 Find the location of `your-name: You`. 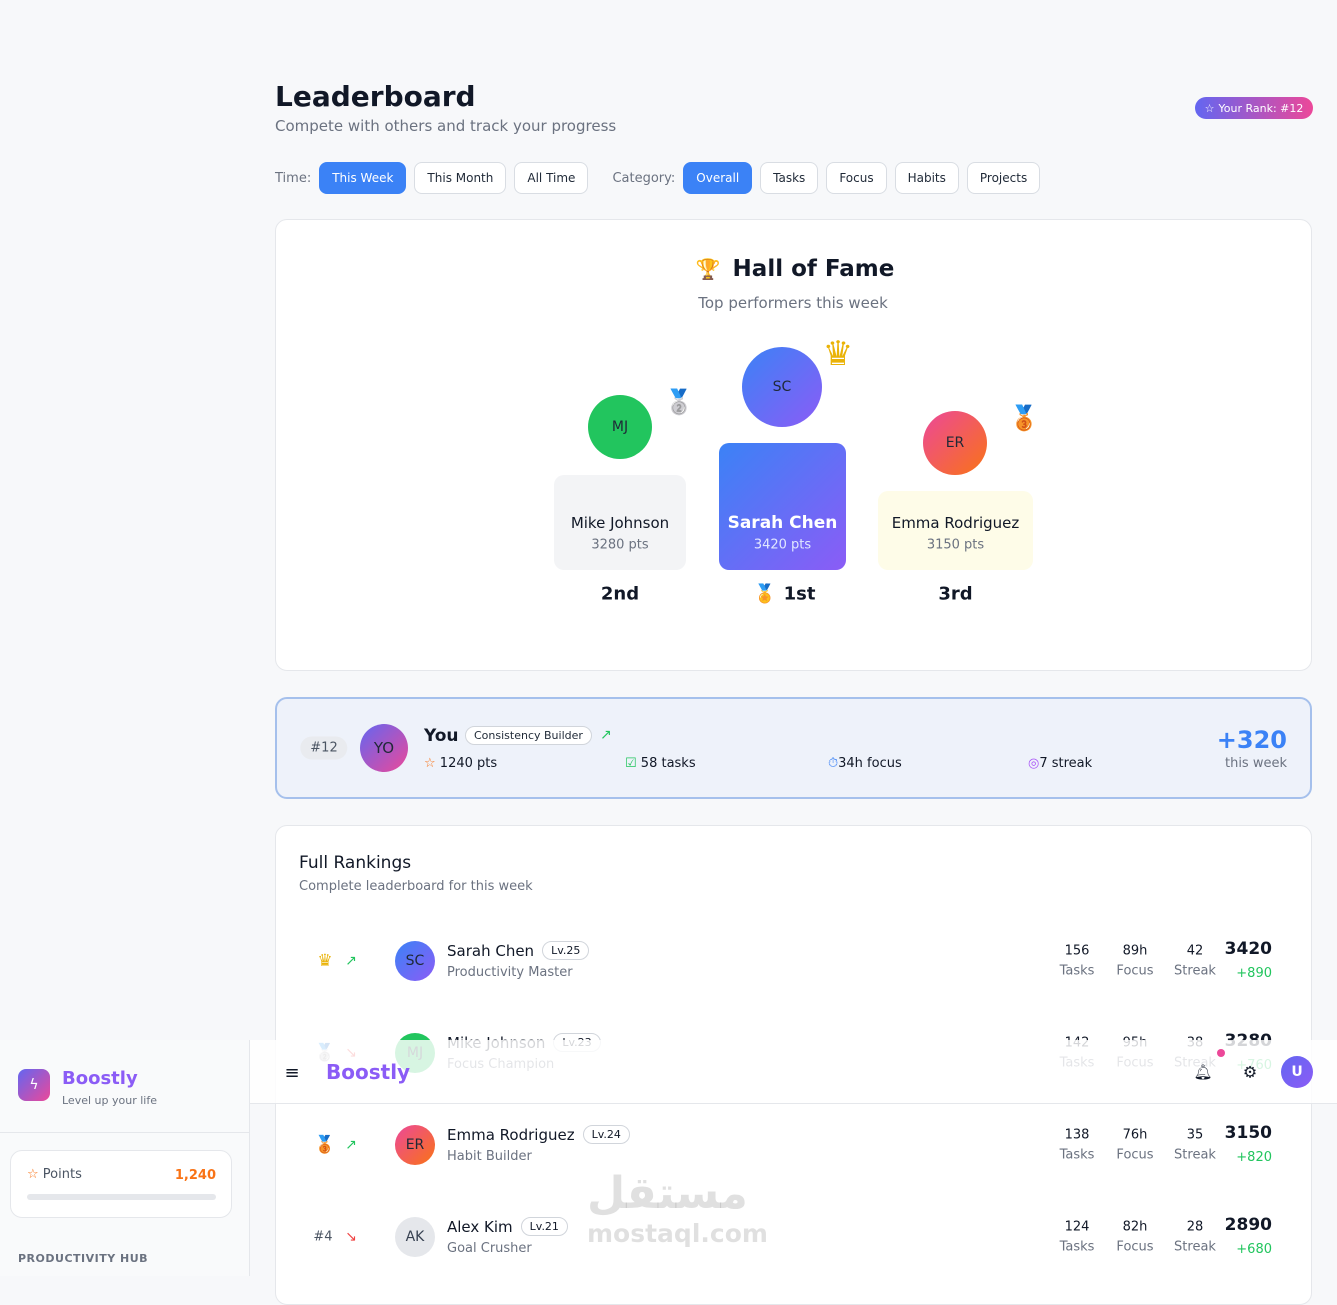

your-name: You is located at coordinates (441, 736).